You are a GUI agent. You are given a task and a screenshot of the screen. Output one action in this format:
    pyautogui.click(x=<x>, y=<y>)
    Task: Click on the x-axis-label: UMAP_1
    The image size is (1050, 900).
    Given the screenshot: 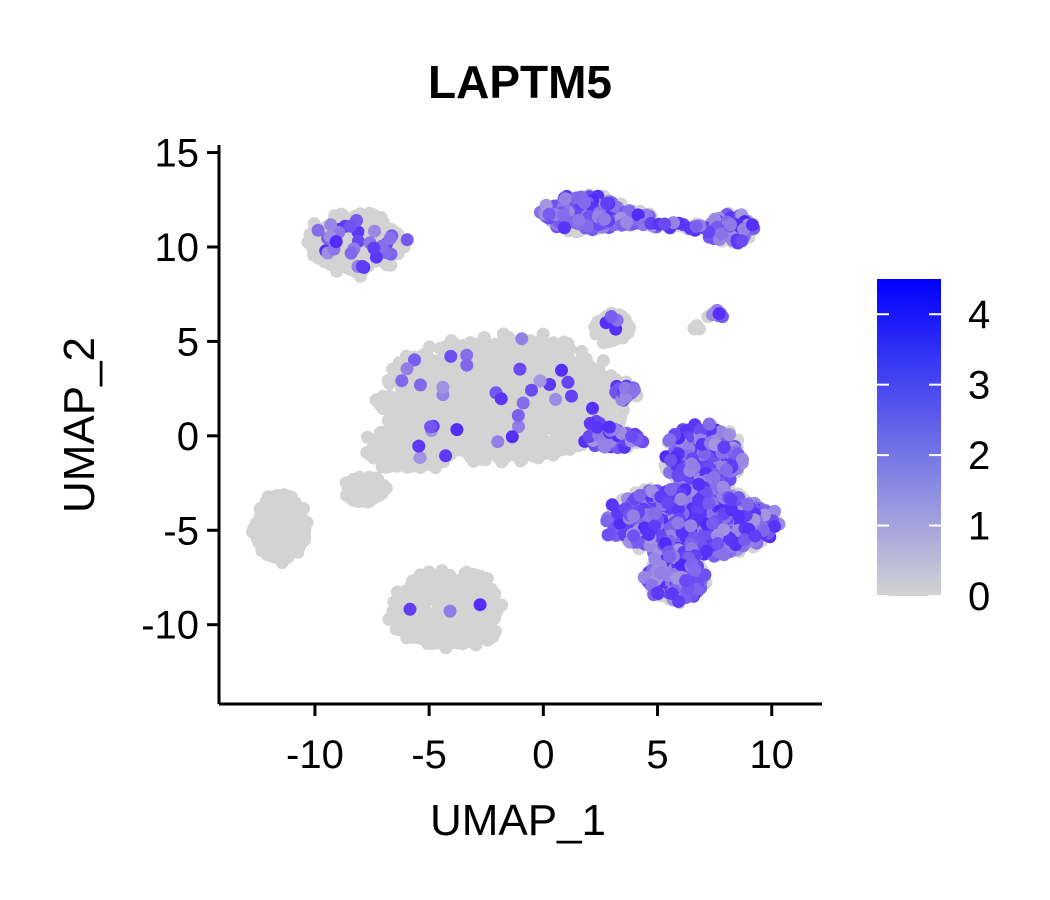 What is the action you would take?
    pyautogui.click(x=518, y=820)
    